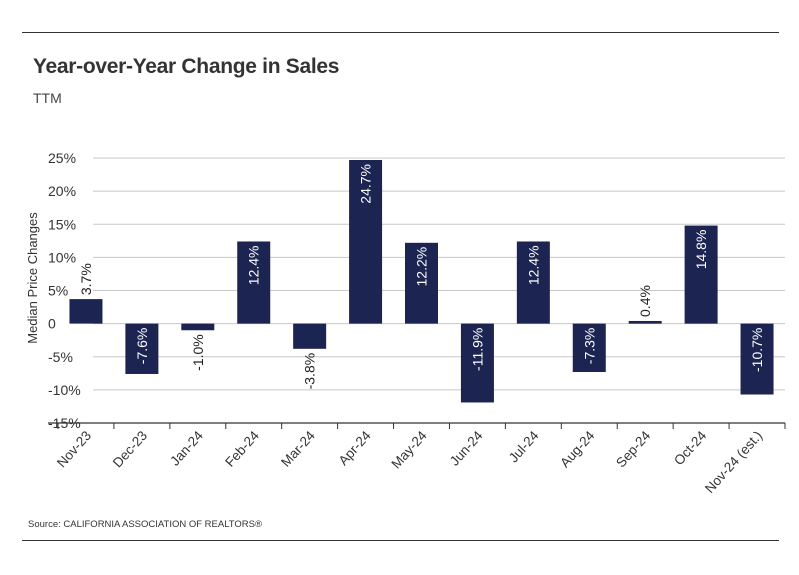 This screenshot has height=575, width=799. I want to click on y-tick-label: 5%, so click(58, 291).